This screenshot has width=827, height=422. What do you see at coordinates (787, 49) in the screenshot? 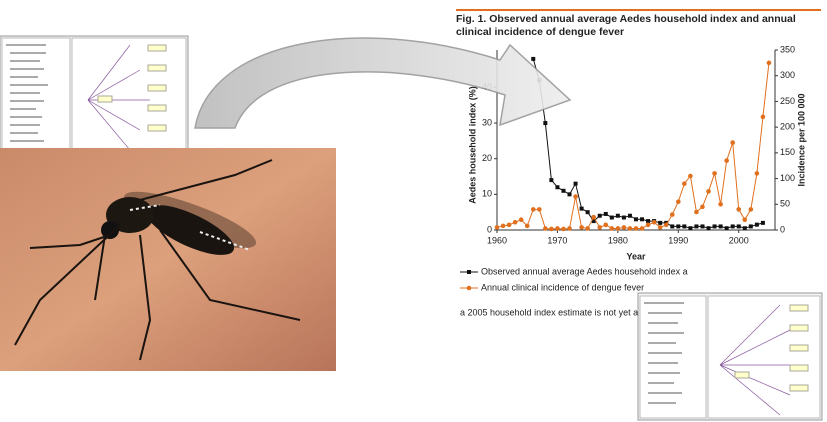
I see `y2-tick-label: 350` at bounding box center [787, 49].